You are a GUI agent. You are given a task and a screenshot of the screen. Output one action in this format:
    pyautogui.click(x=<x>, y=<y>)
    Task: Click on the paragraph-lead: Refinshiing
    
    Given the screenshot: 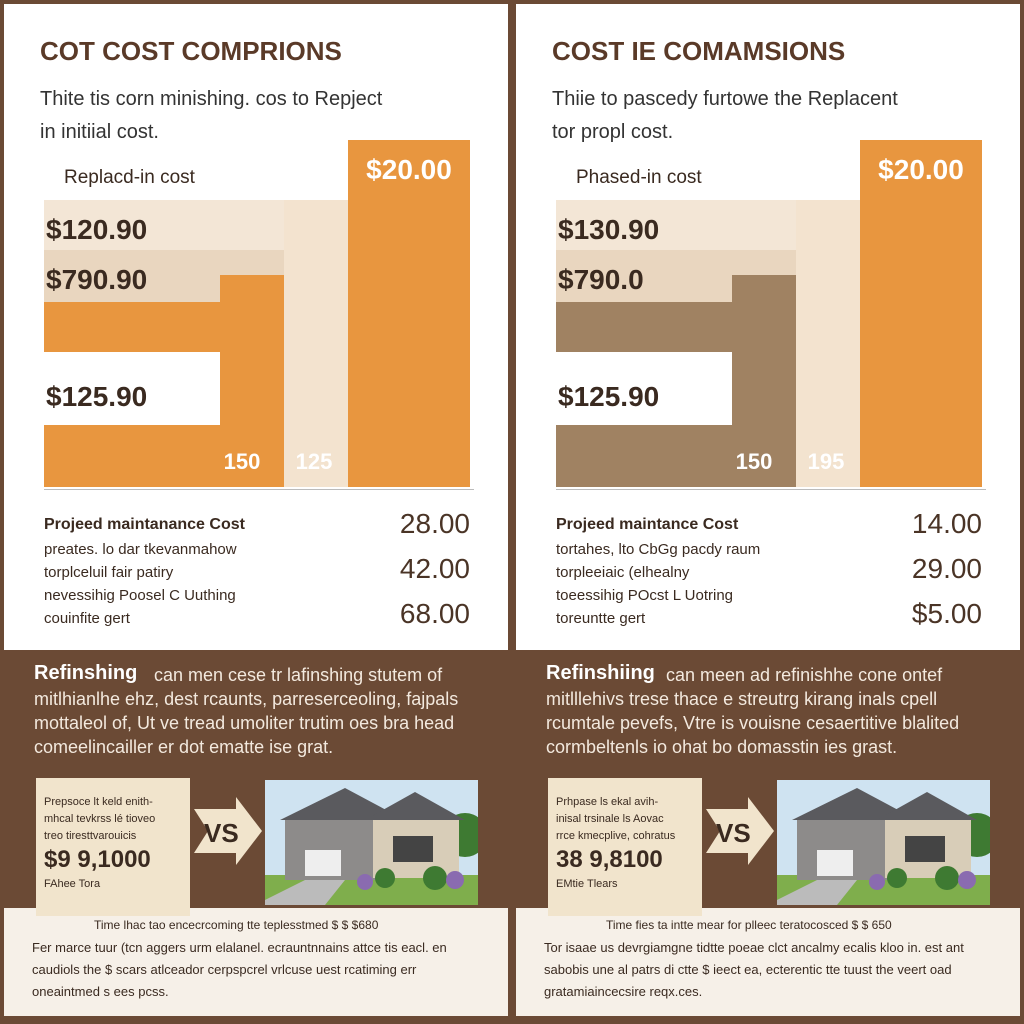 What is the action you would take?
    pyautogui.click(x=600, y=673)
    